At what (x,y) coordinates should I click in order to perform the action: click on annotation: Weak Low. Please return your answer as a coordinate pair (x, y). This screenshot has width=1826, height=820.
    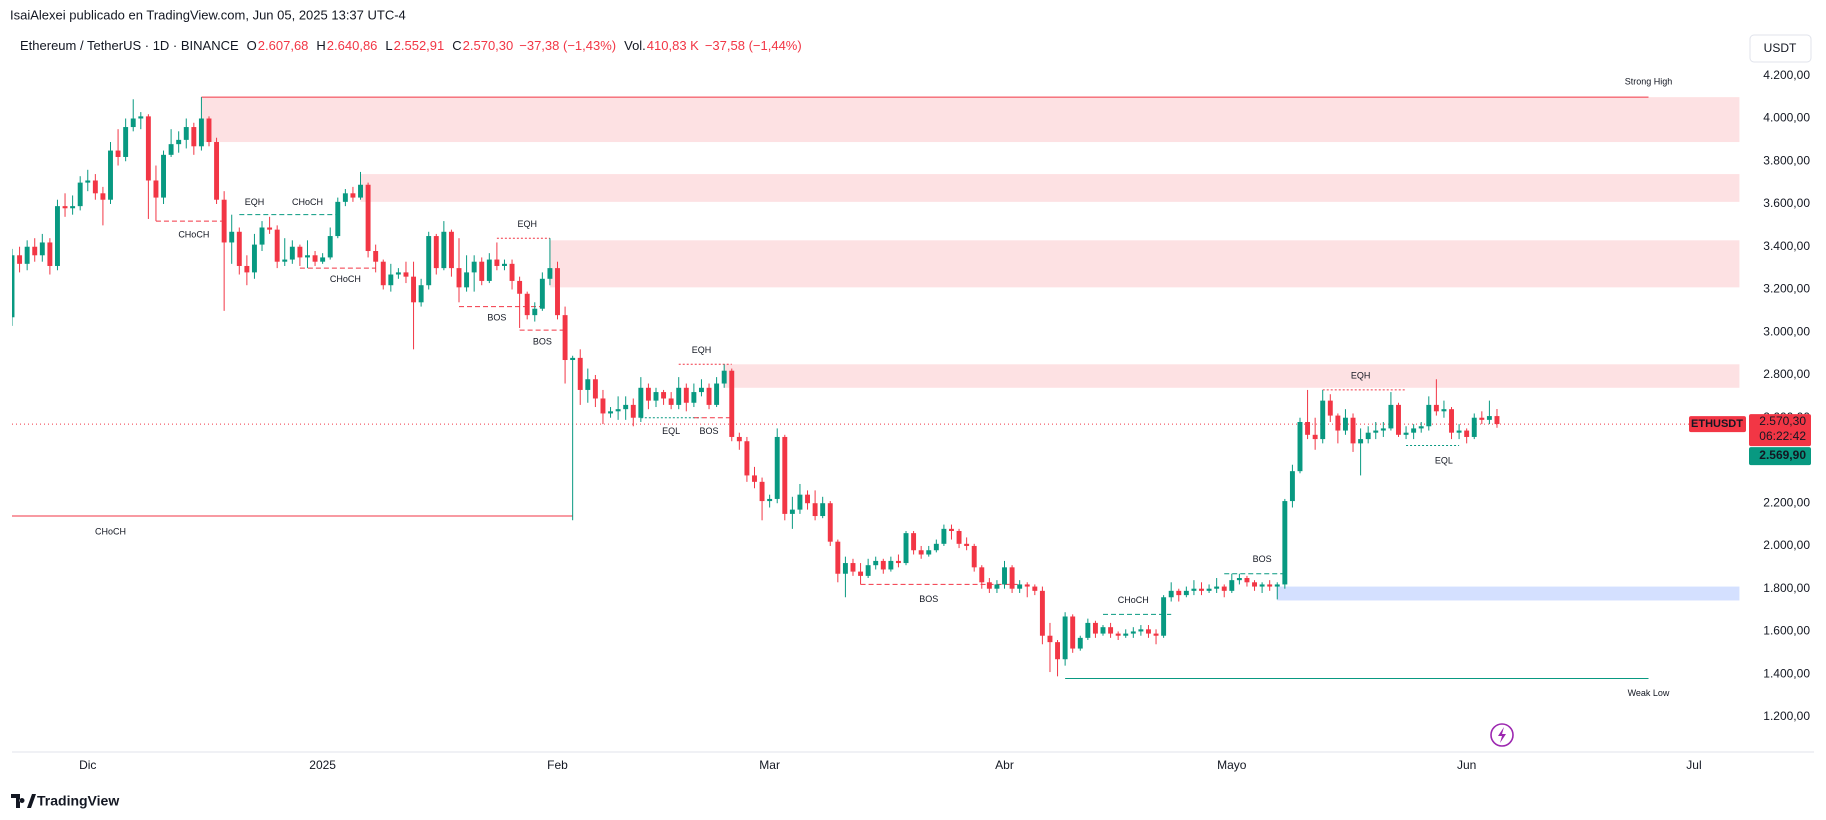
    Looking at the image, I should click on (1649, 693).